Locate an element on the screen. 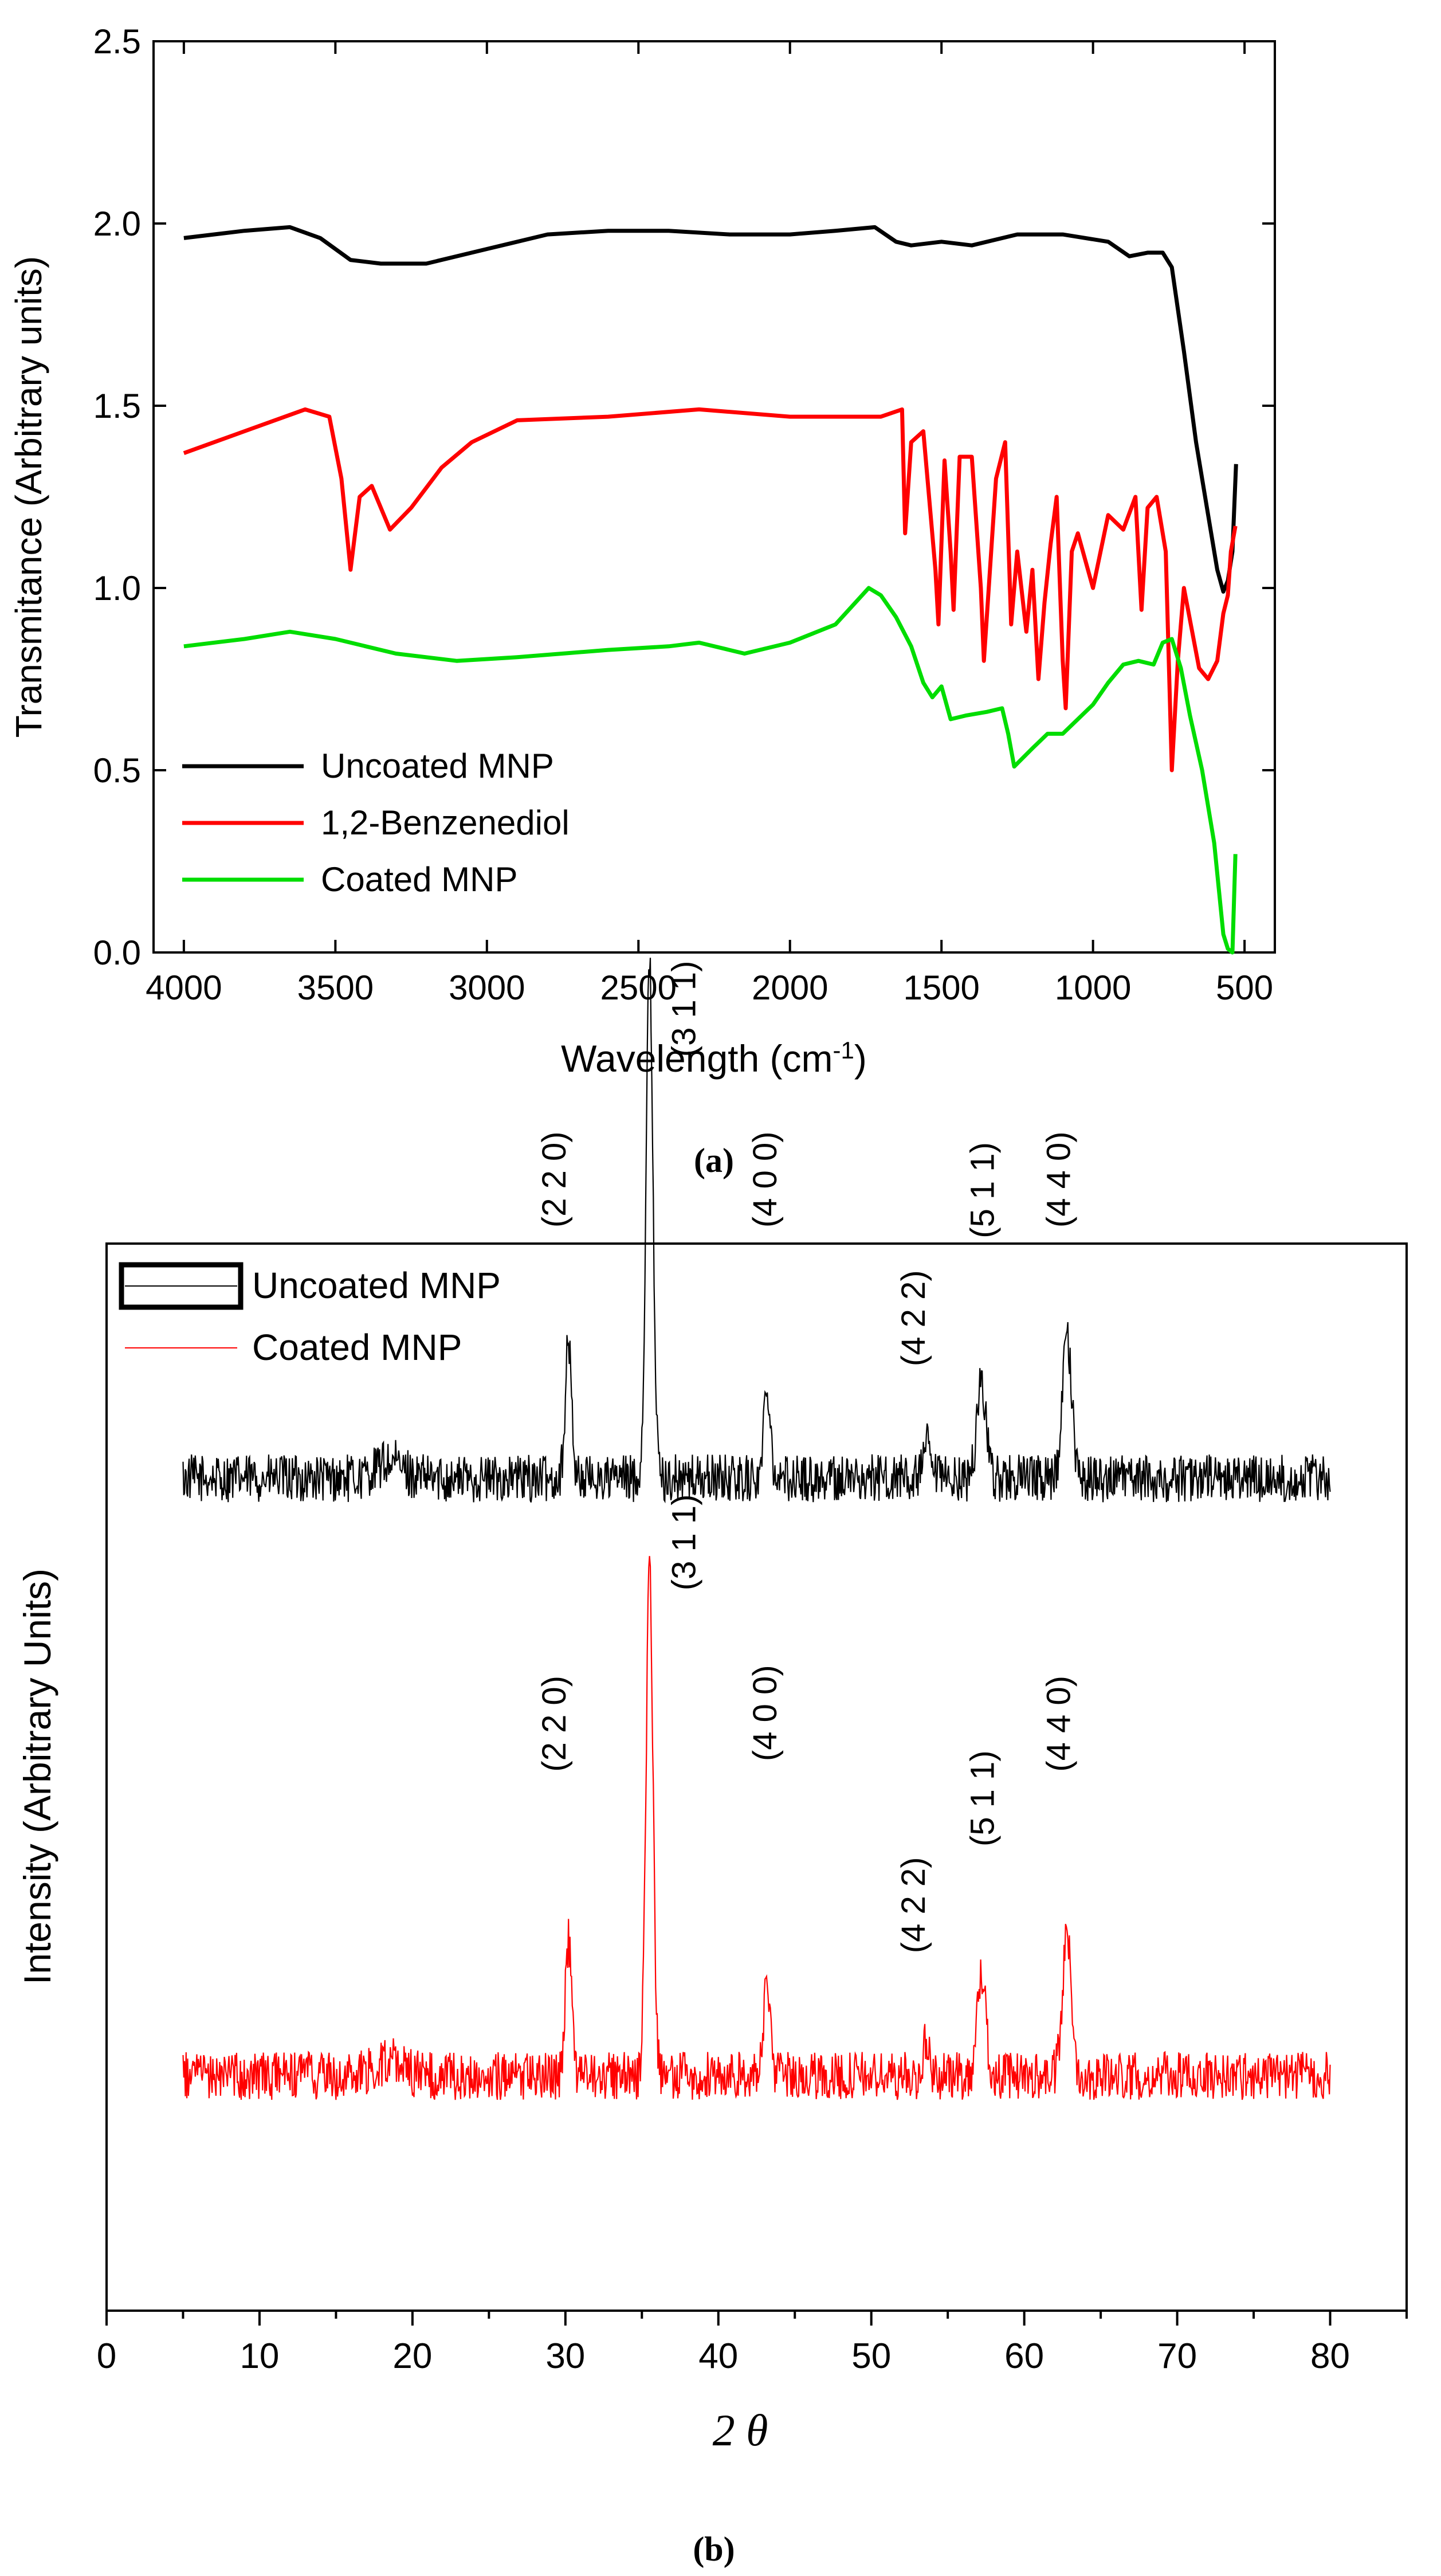  legend-label-uncoated-mnp-b: Uncoated MNP is located at coordinates (377, 1285).